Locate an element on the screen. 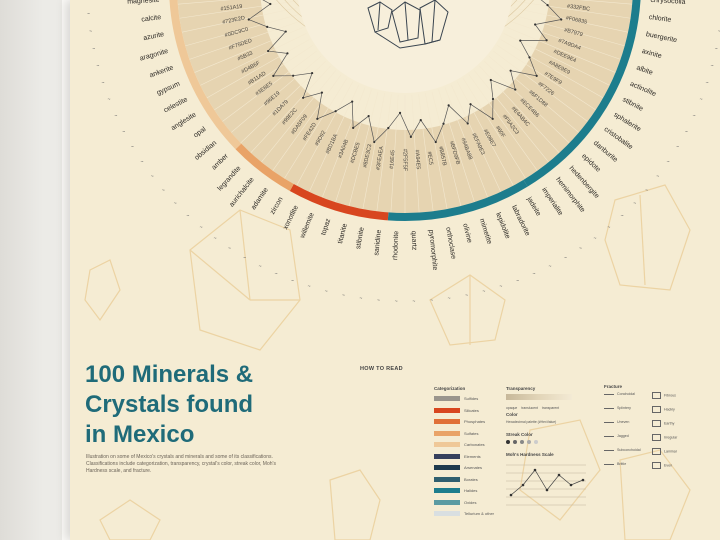  category-name: Arsenates is located at coordinates (473, 467).